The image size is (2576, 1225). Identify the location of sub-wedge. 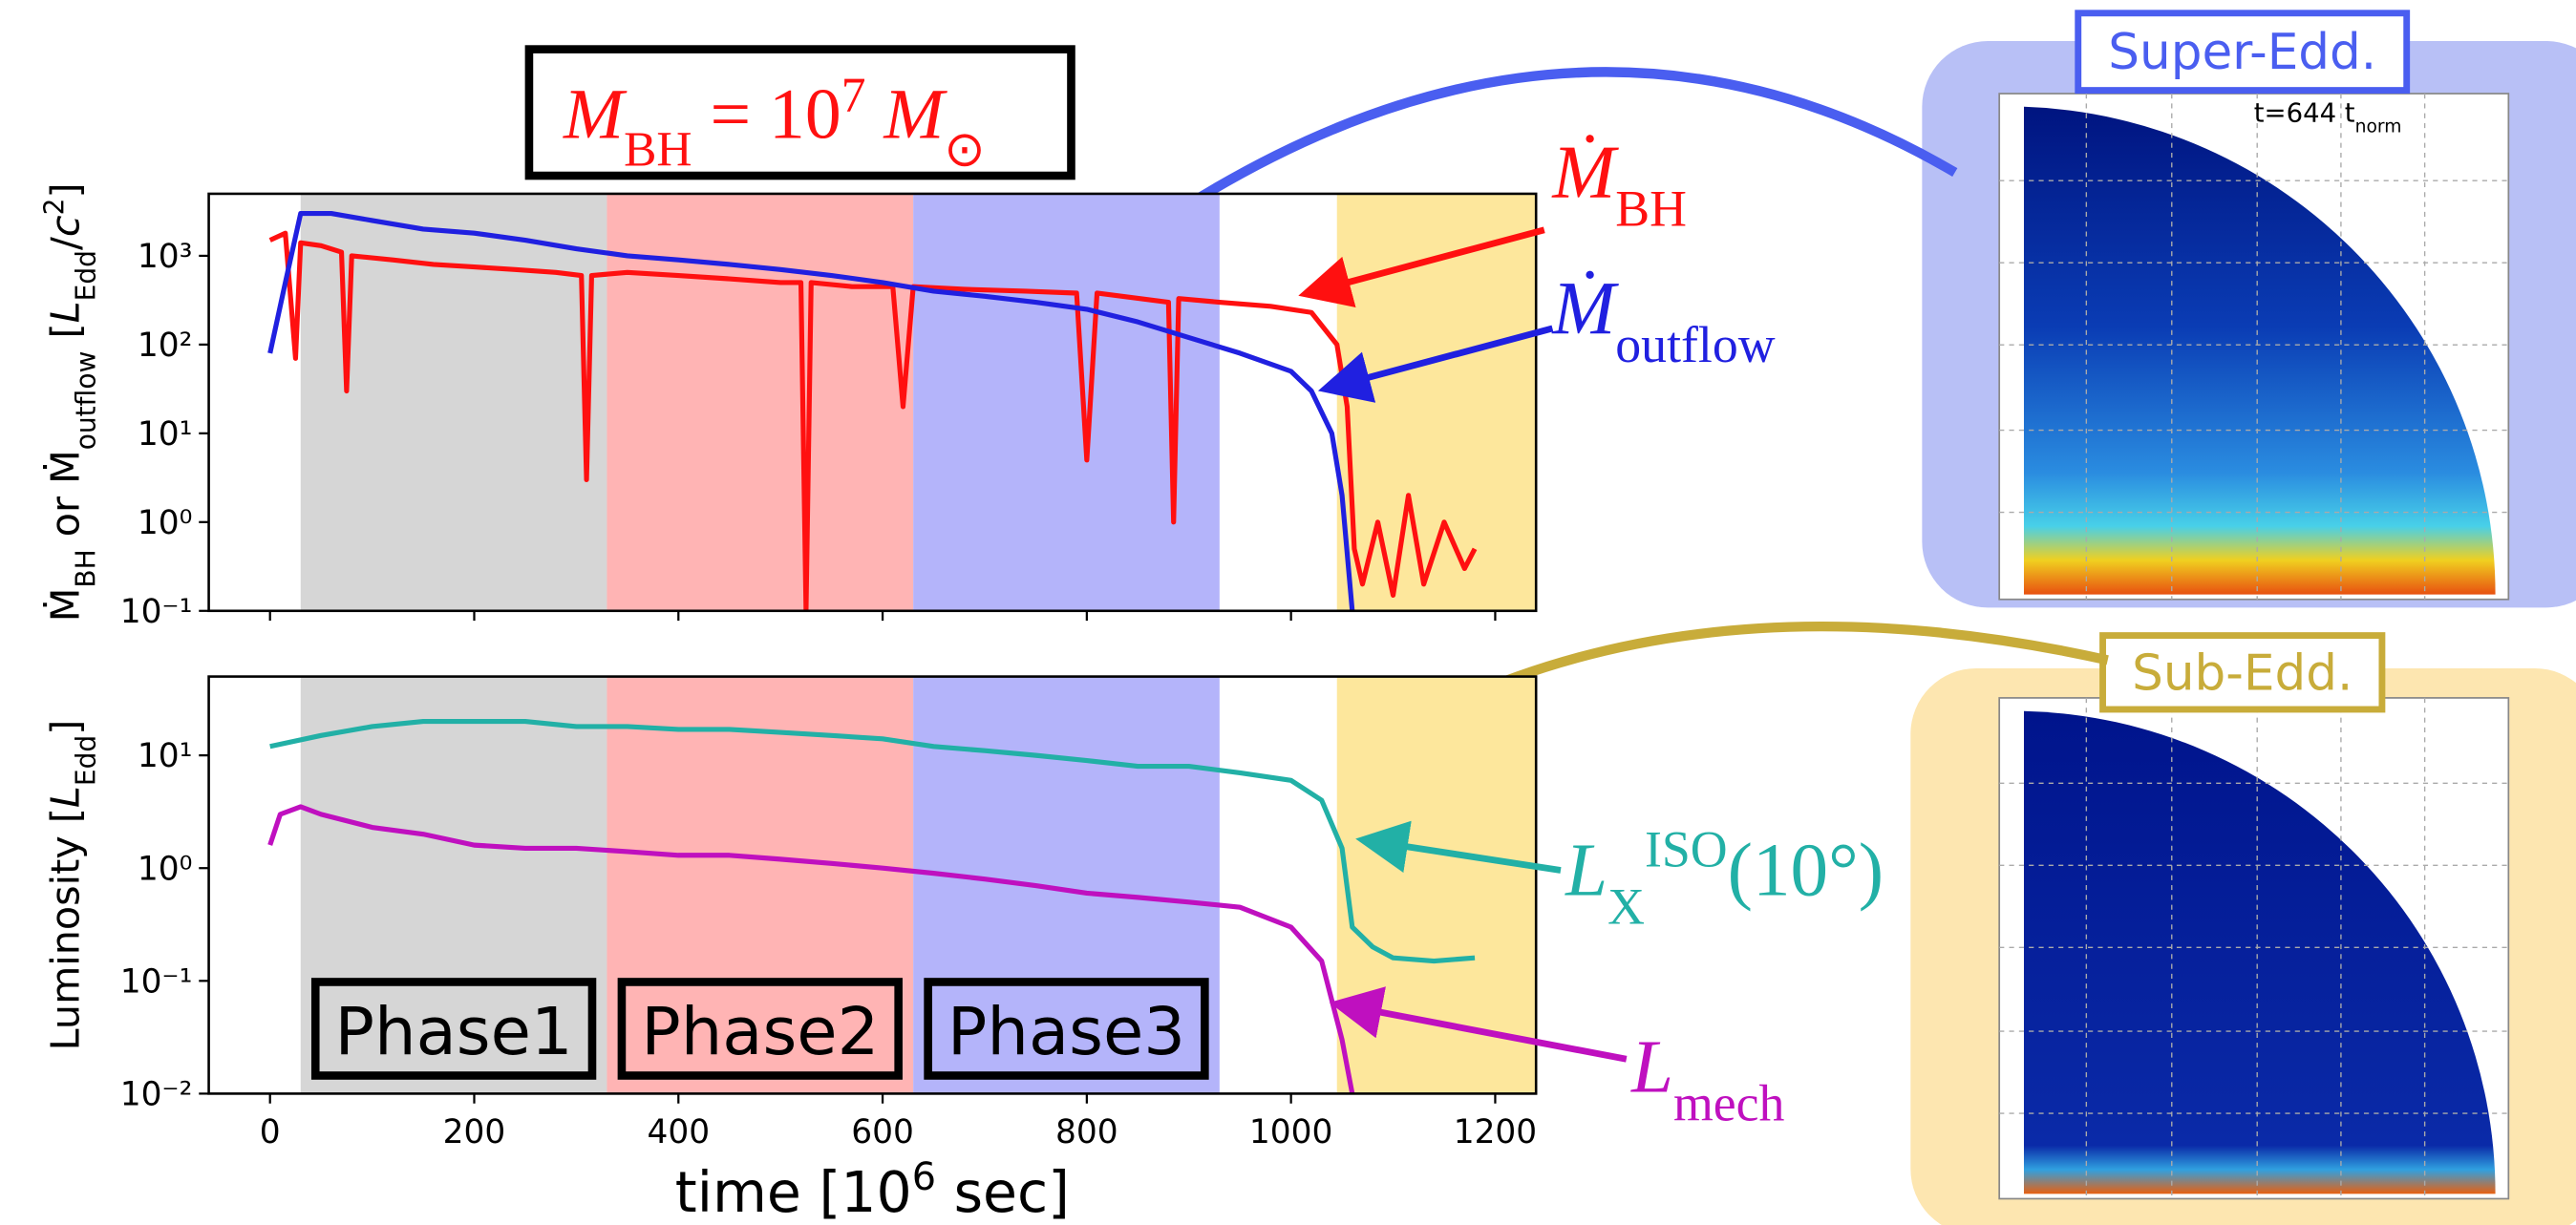
(2259, 952).